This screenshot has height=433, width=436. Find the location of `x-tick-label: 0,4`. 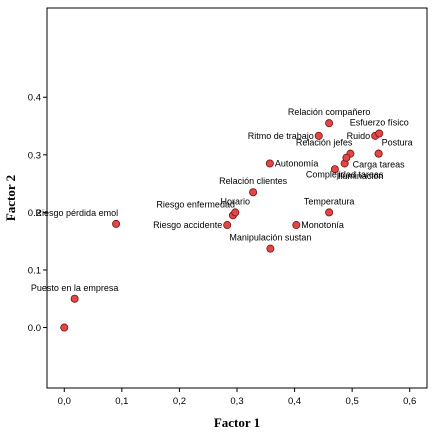

x-tick-label: 0,4 is located at coordinates (294, 401).